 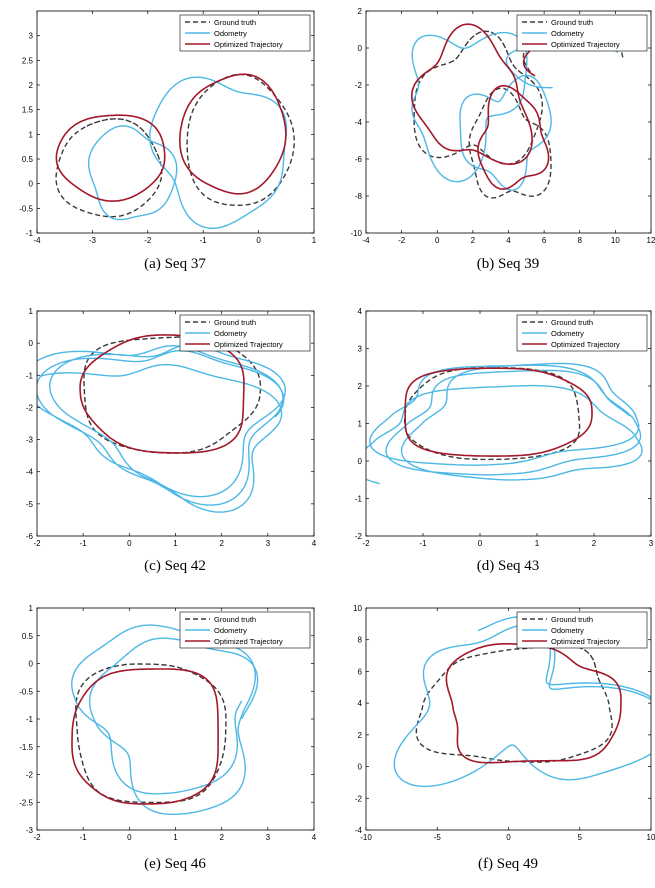 I want to click on x-tick-label: -2, so click(x=37, y=543).